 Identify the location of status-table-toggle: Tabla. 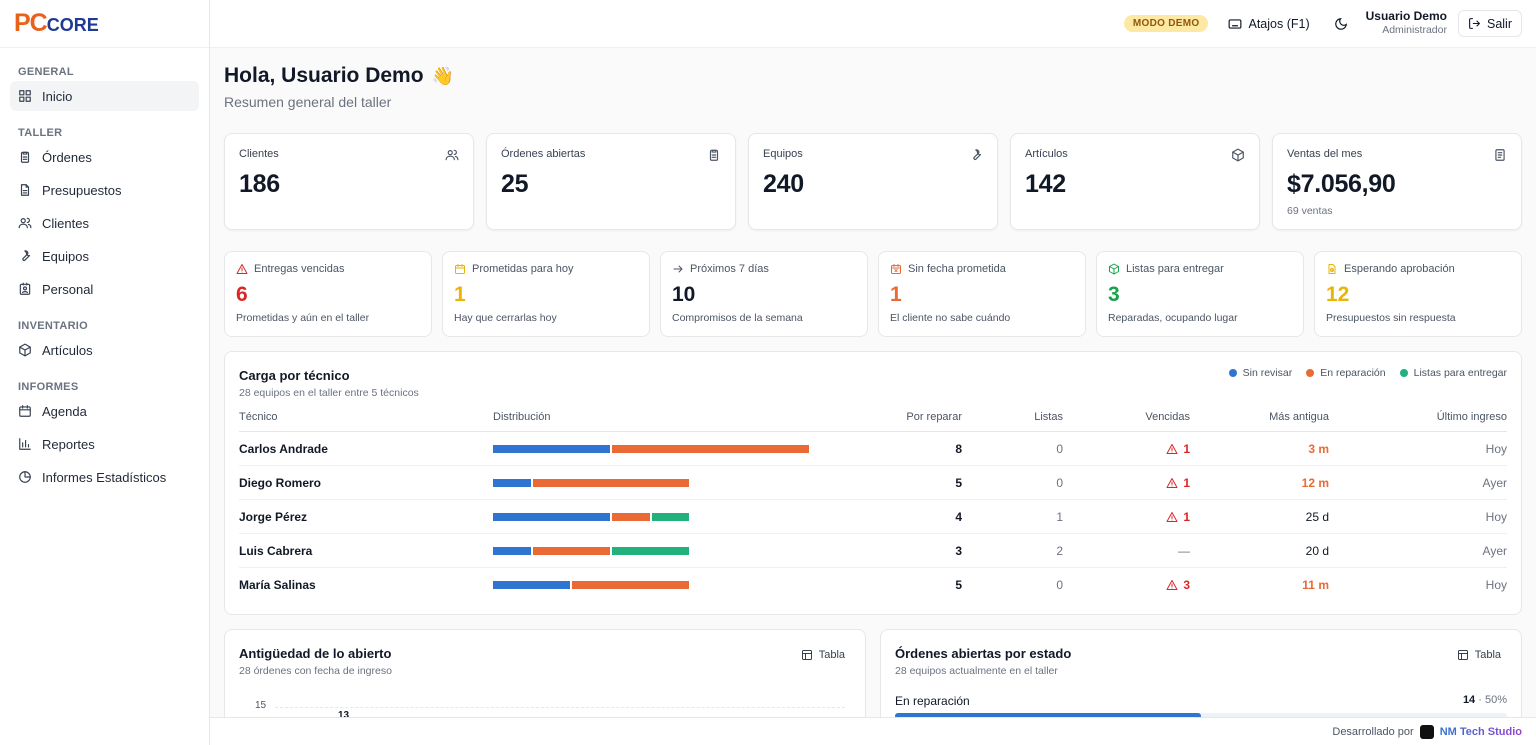
(1479, 655).